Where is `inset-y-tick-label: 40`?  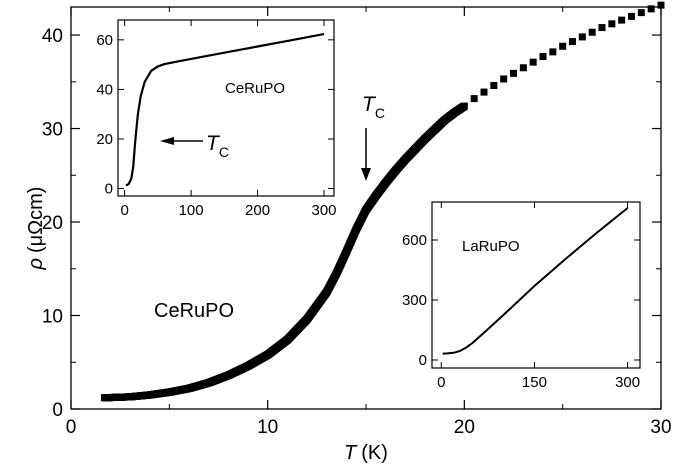 inset-y-tick-label: 40 is located at coordinates (104, 89).